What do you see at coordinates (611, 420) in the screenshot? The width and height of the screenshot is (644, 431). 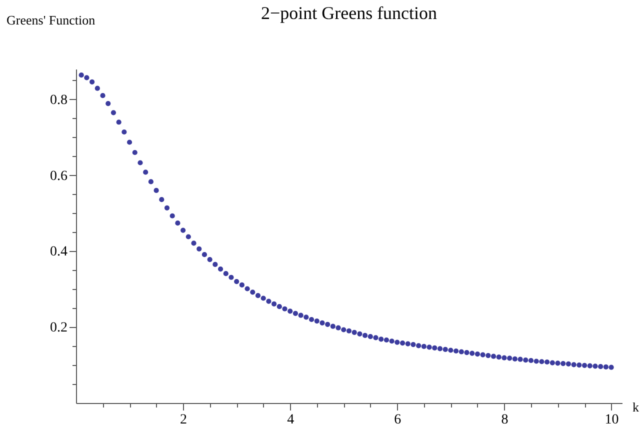 I see `x-tick-label: 10` at bounding box center [611, 420].